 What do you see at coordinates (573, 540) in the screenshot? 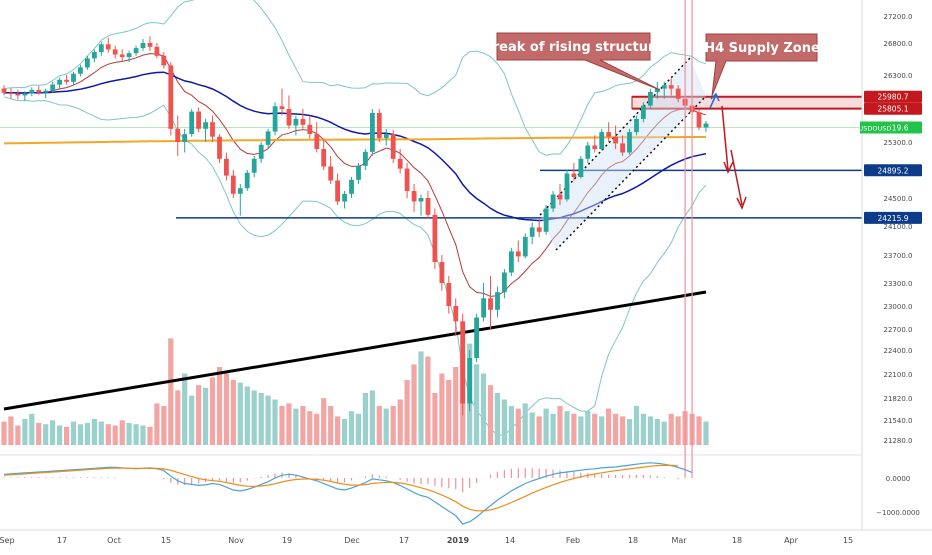
I see `time-tick-label: Feb` at bounding box center [573, 540].